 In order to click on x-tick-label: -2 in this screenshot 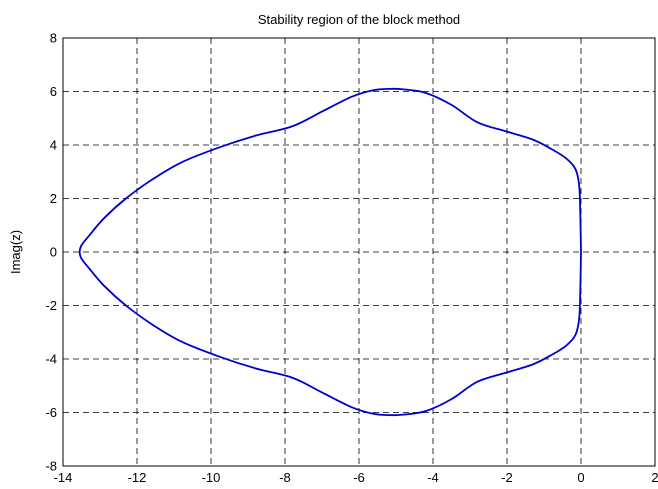, I will do `click(507, 477)`.